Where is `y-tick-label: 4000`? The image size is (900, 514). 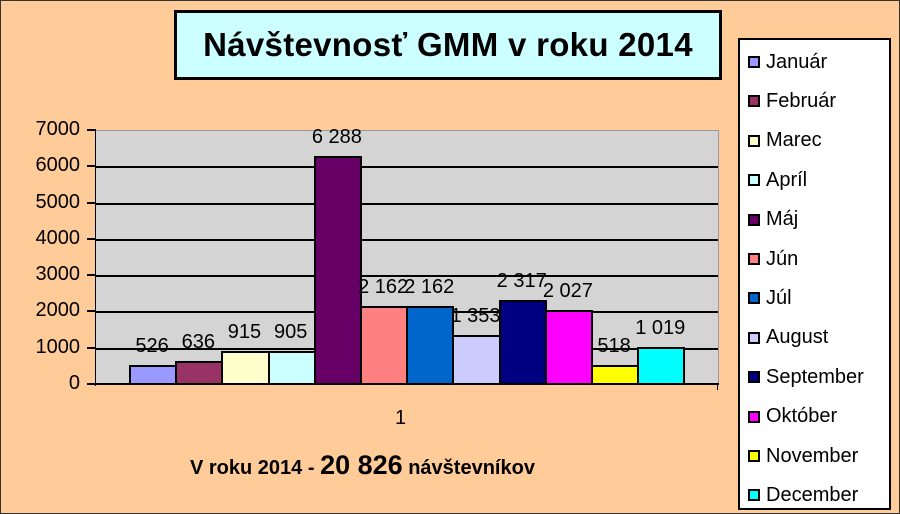 y-tick-label: 4000 is located at coordinates (58, 237).